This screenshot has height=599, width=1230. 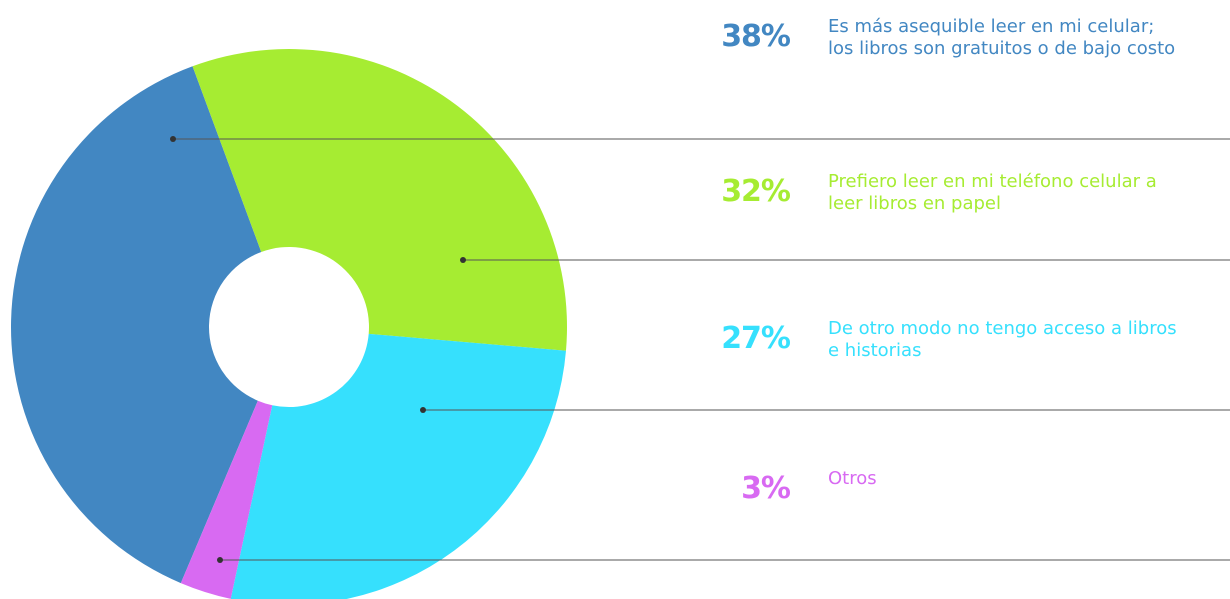 I want to click on legend-label: Otros, so click(x=852, y=478).